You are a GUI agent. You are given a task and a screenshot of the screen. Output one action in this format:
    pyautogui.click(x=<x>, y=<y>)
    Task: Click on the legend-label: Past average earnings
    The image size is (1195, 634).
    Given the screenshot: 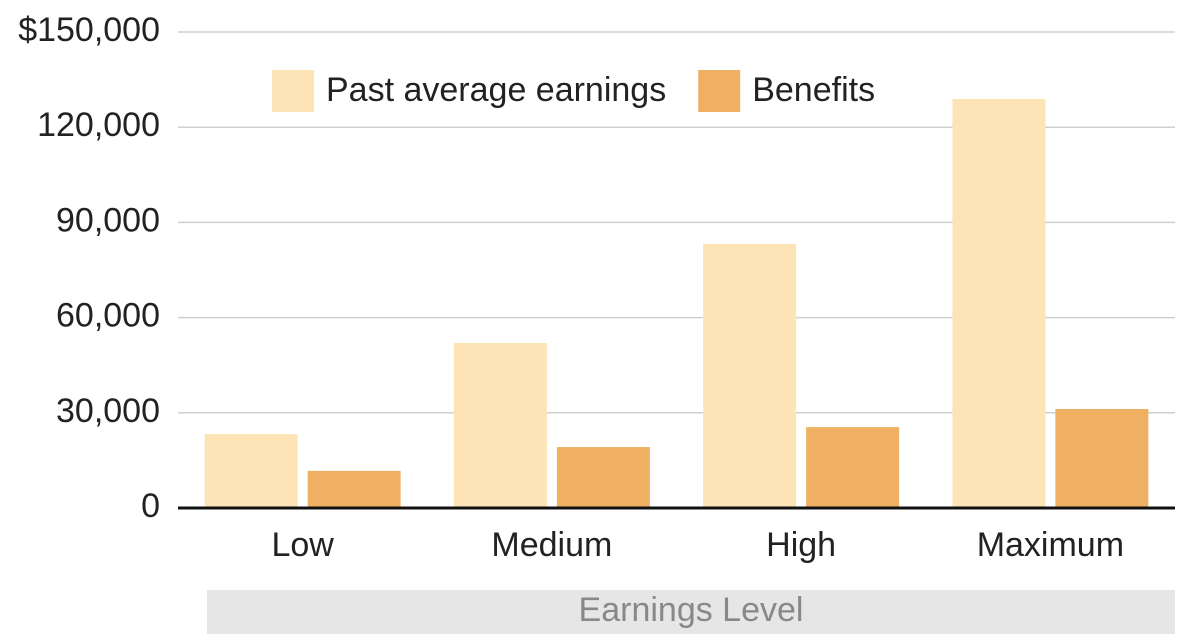 What is the action you would take?
    pyautogui.click(x=496, y=90)
    